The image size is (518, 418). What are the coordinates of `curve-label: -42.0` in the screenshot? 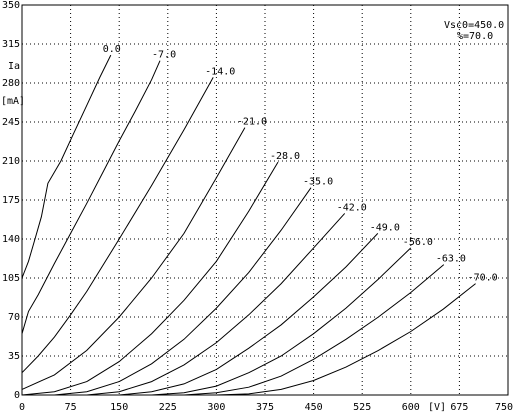 It's located at (352, 207).